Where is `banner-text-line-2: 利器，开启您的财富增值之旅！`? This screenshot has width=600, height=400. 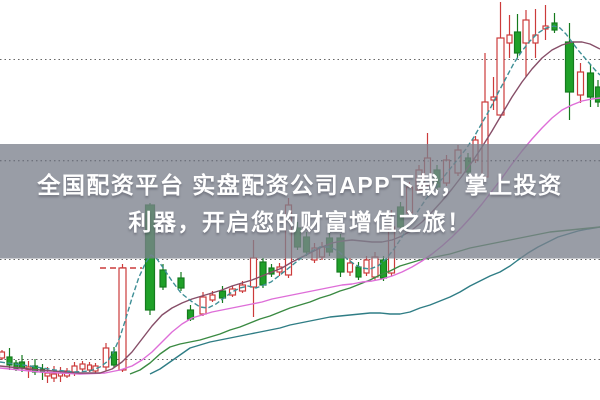 banner-text-line-2: 利器，开启您的财富增值之旅！ is located at coordinates (300, 222).